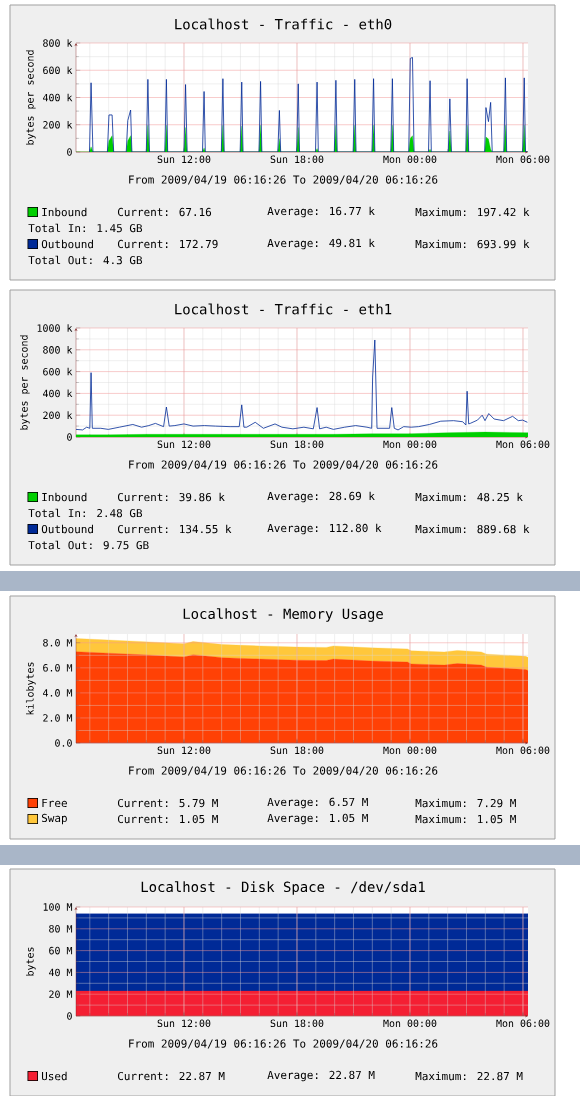 This screenshot has width=580, height=1096. I want to click on text: Maximum: 693.99 k, so click(472, 244).